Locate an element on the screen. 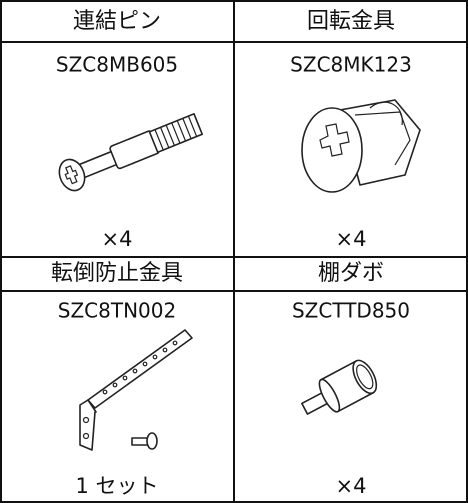 Image resolution: width=468 pixels, height=503 pixels. part-quantity: 1 セット is located at coordinates (116, 486).